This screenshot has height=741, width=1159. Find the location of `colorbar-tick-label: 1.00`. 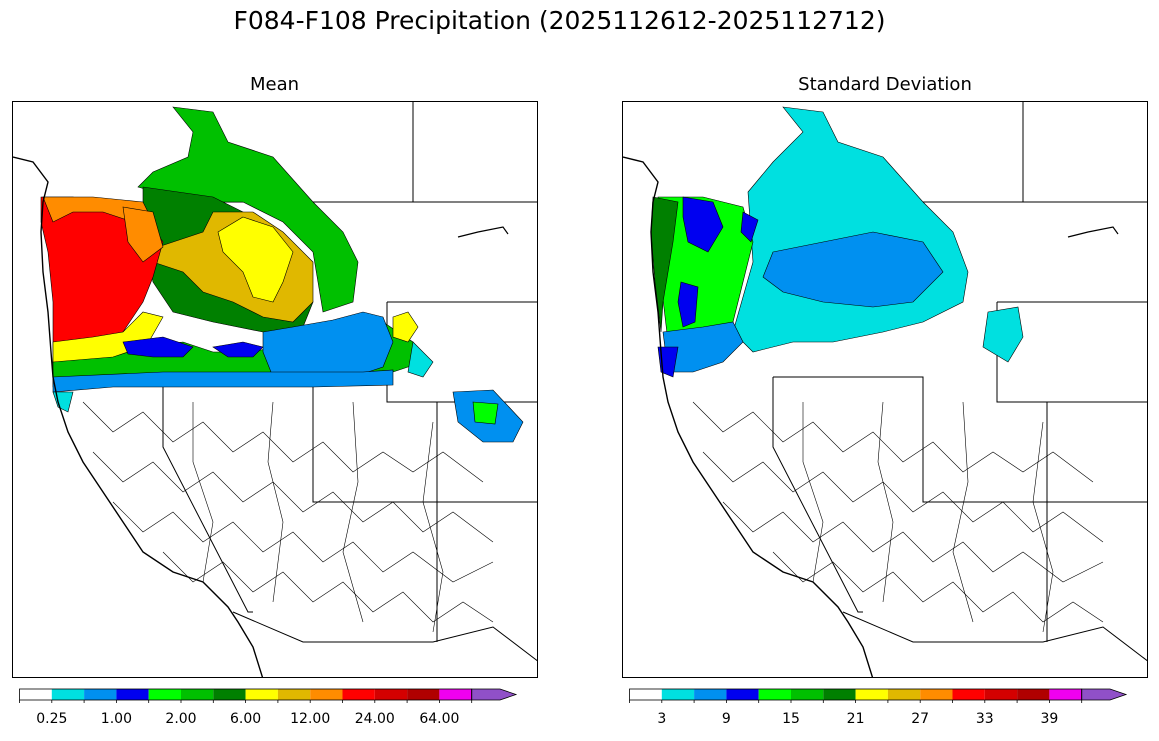

colorbar-tick-label: 1.00 is located at coordinates (116, 719).